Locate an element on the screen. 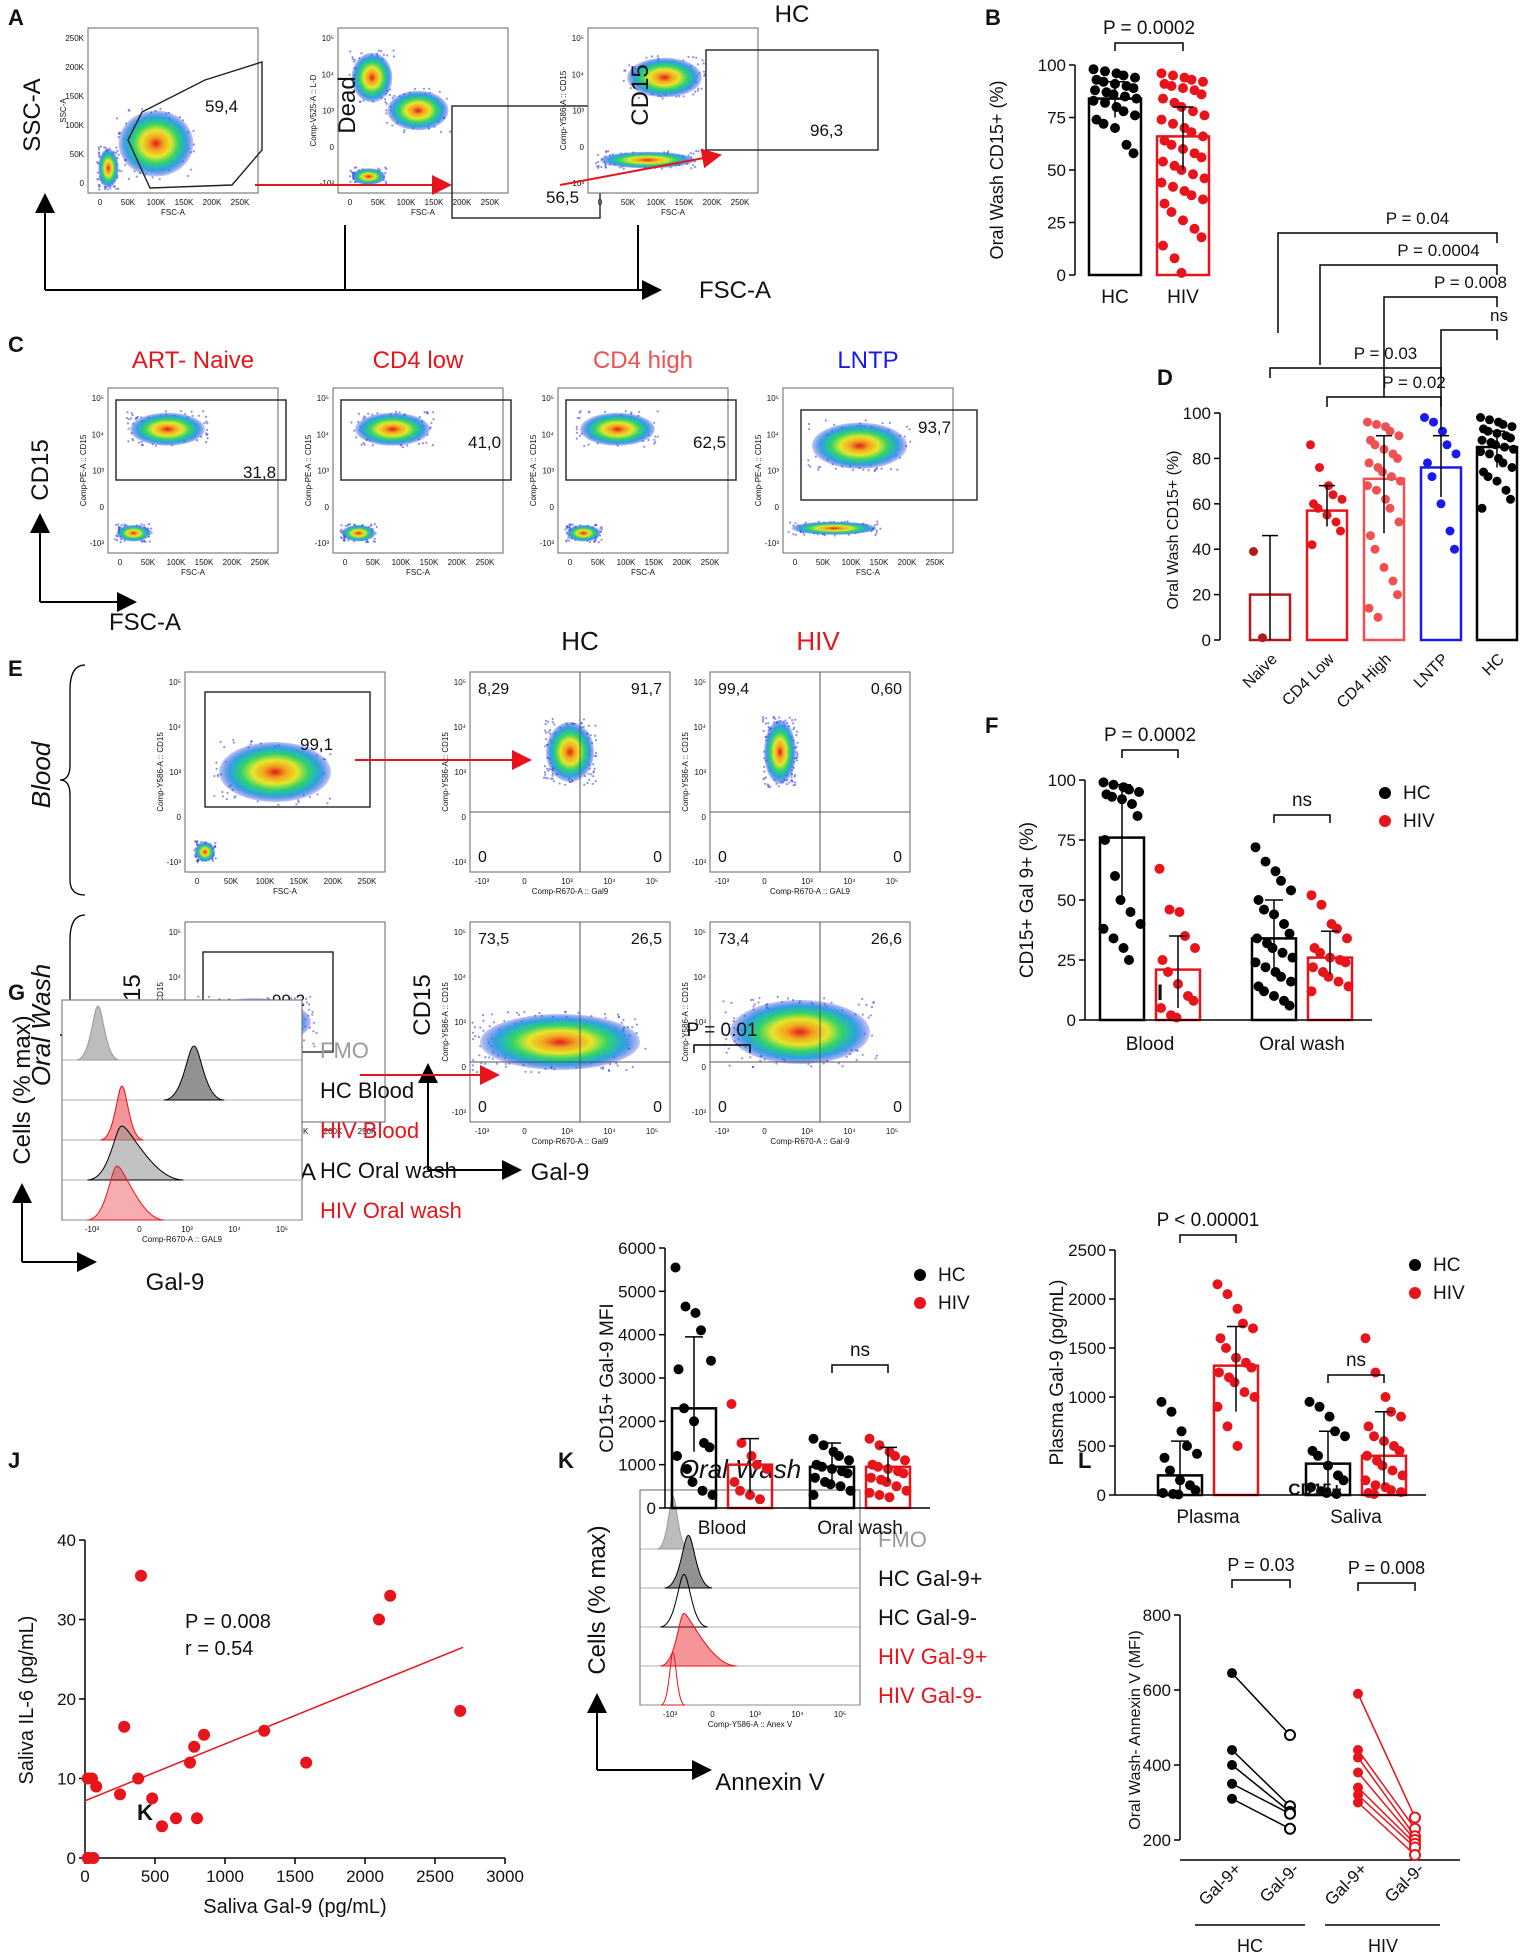 This screenshot has height=1957, width=1536. histogram-legend-label: HIV Gal-9+ is located at coordinates (932, 1656).